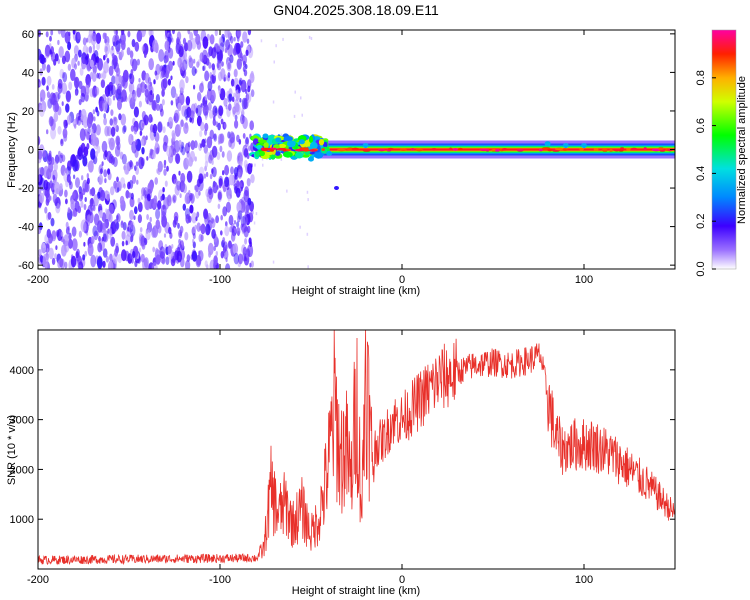 This screenshot has height=600, width=750. What do you see at coordinates (565, 146) in the screenshot?
I see `band-flare` at bounding box center [565, 146].